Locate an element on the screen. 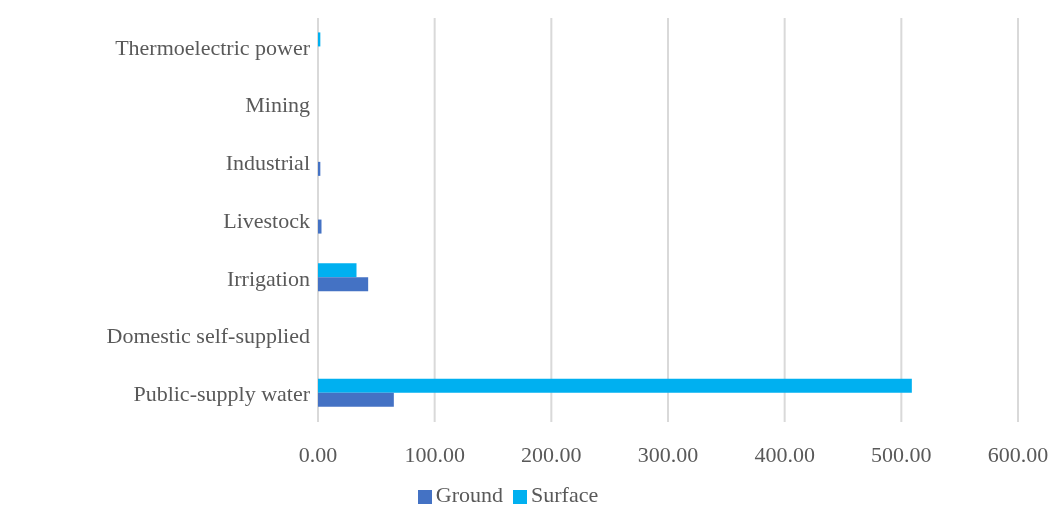 The width and height of the screenshot is (1059, 513). x-tick-label: 100.00 is located at coordinates (434, 454).